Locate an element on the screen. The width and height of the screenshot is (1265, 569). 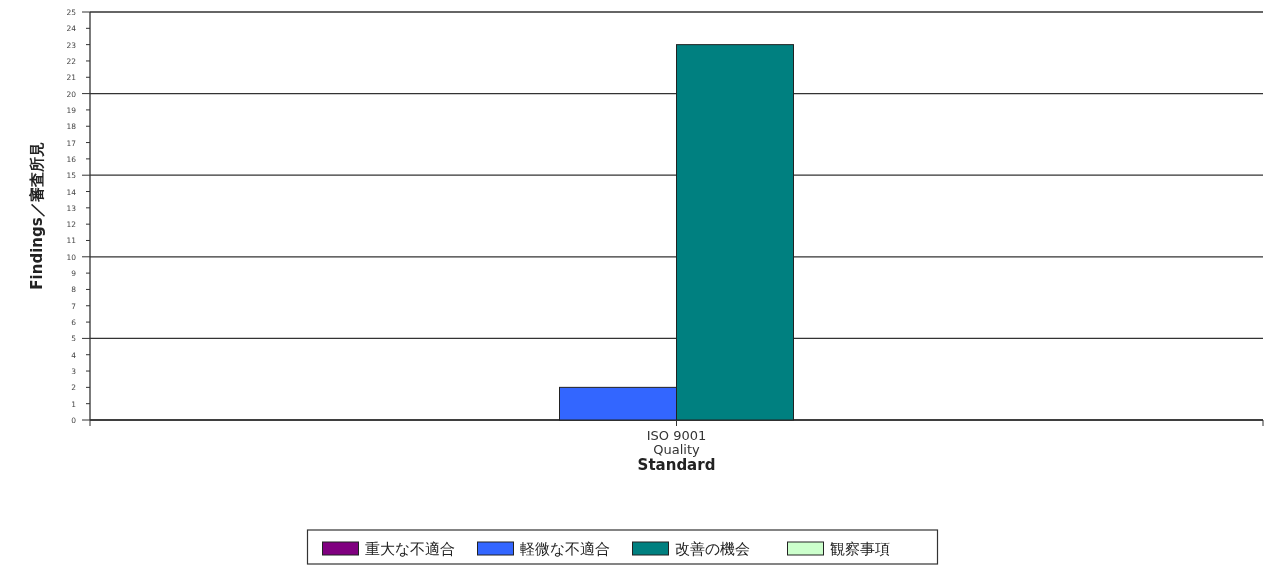
x-tick-label: ISO 9001 Quality is located at coordinates (676, 442).